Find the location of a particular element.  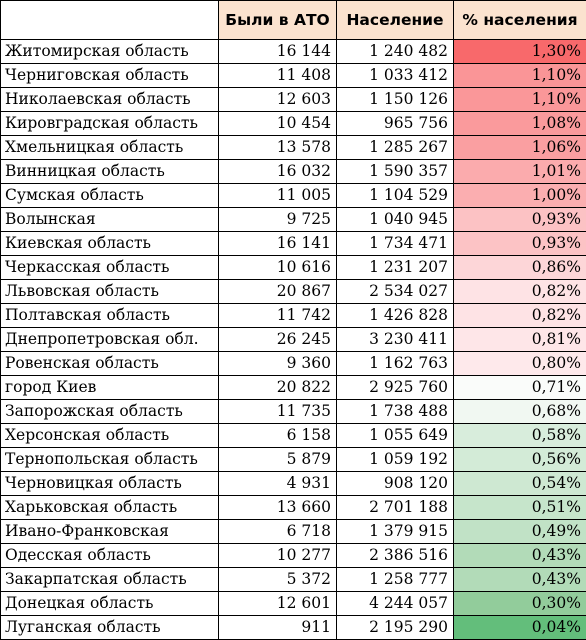

cell-percent: 0,54% is located at coordinates (520, 484).